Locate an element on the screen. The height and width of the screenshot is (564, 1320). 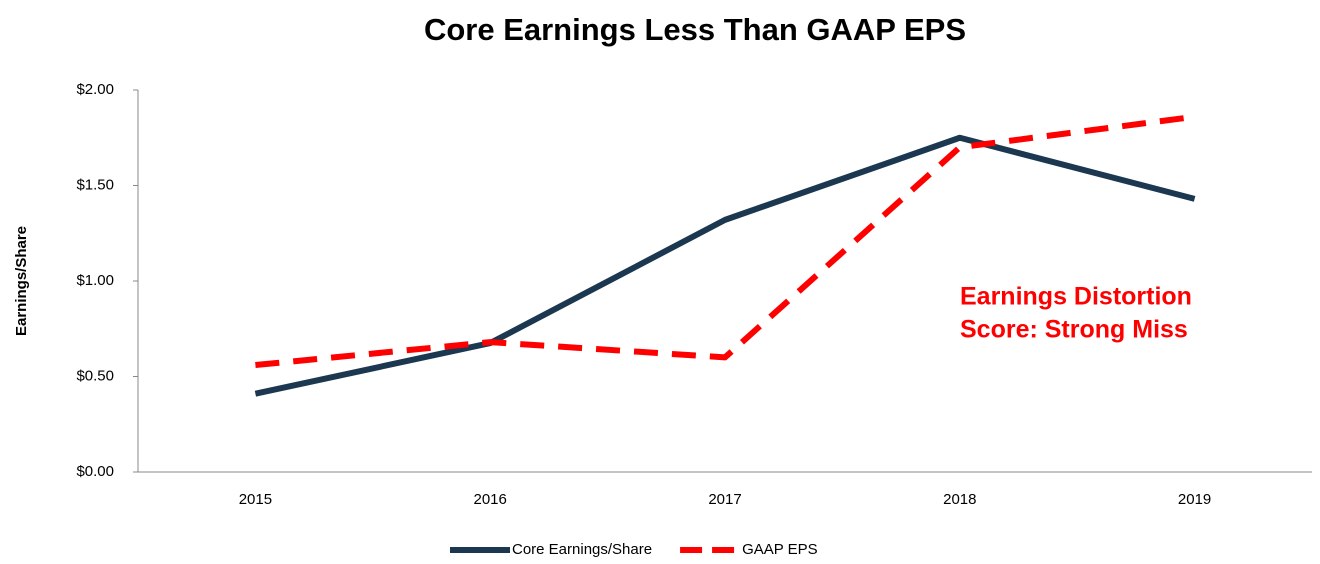
y-tick-label: $1.00 is located at coordinates (95, 280).